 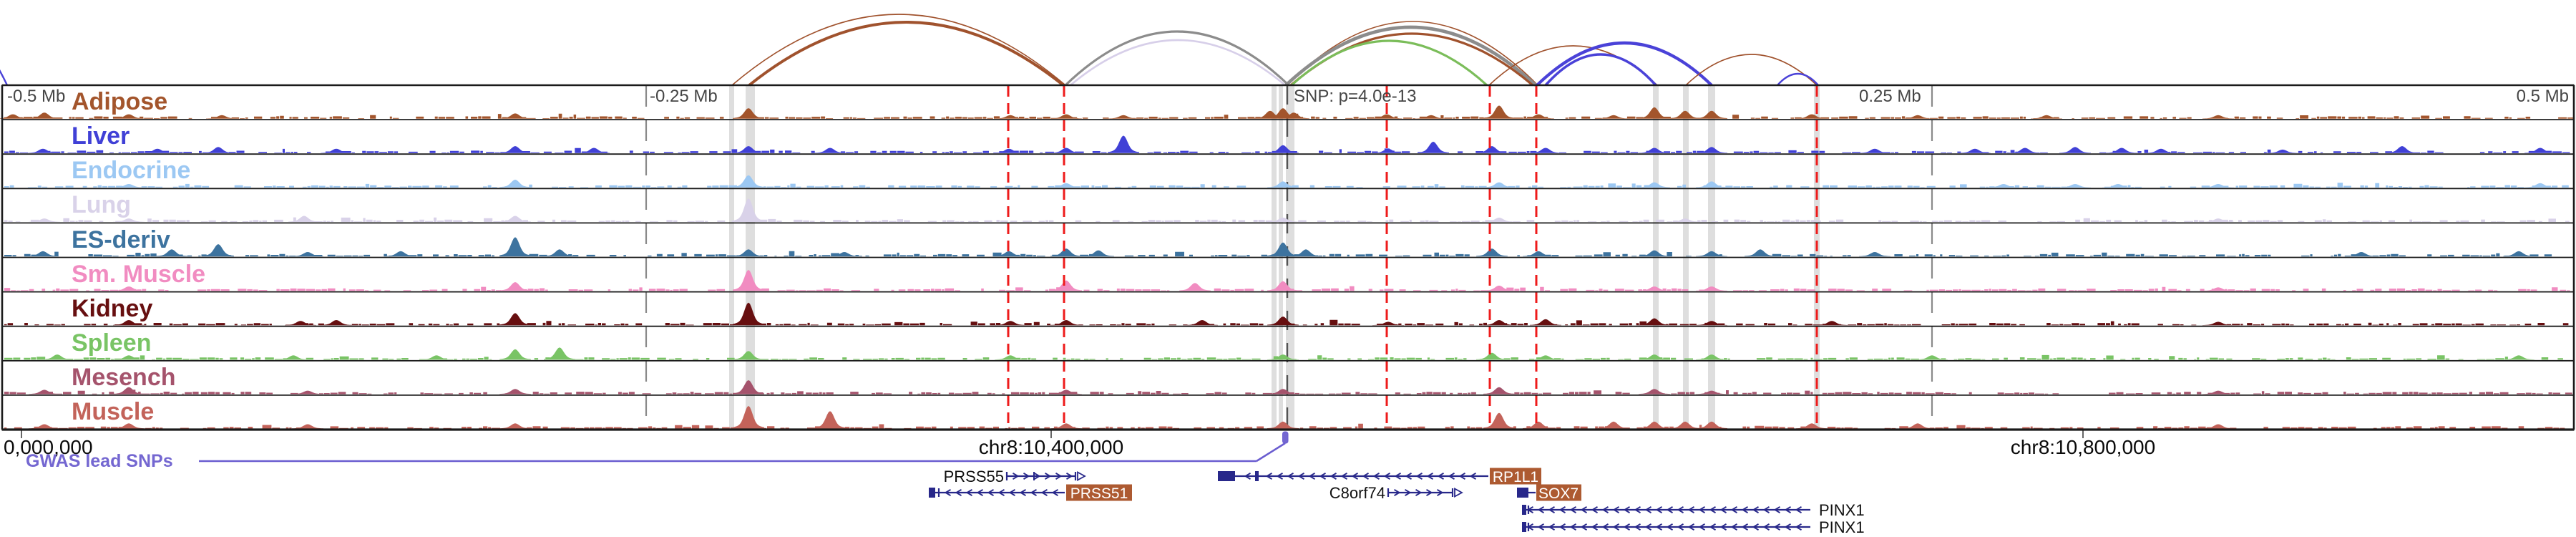 I want to click on track-label-spleen: Spleen, so click(x=111, y=343).